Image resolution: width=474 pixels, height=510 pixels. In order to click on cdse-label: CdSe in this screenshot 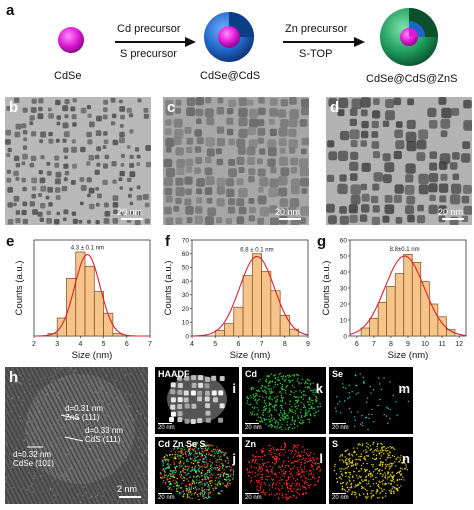, I will do `click(68, 76)`.